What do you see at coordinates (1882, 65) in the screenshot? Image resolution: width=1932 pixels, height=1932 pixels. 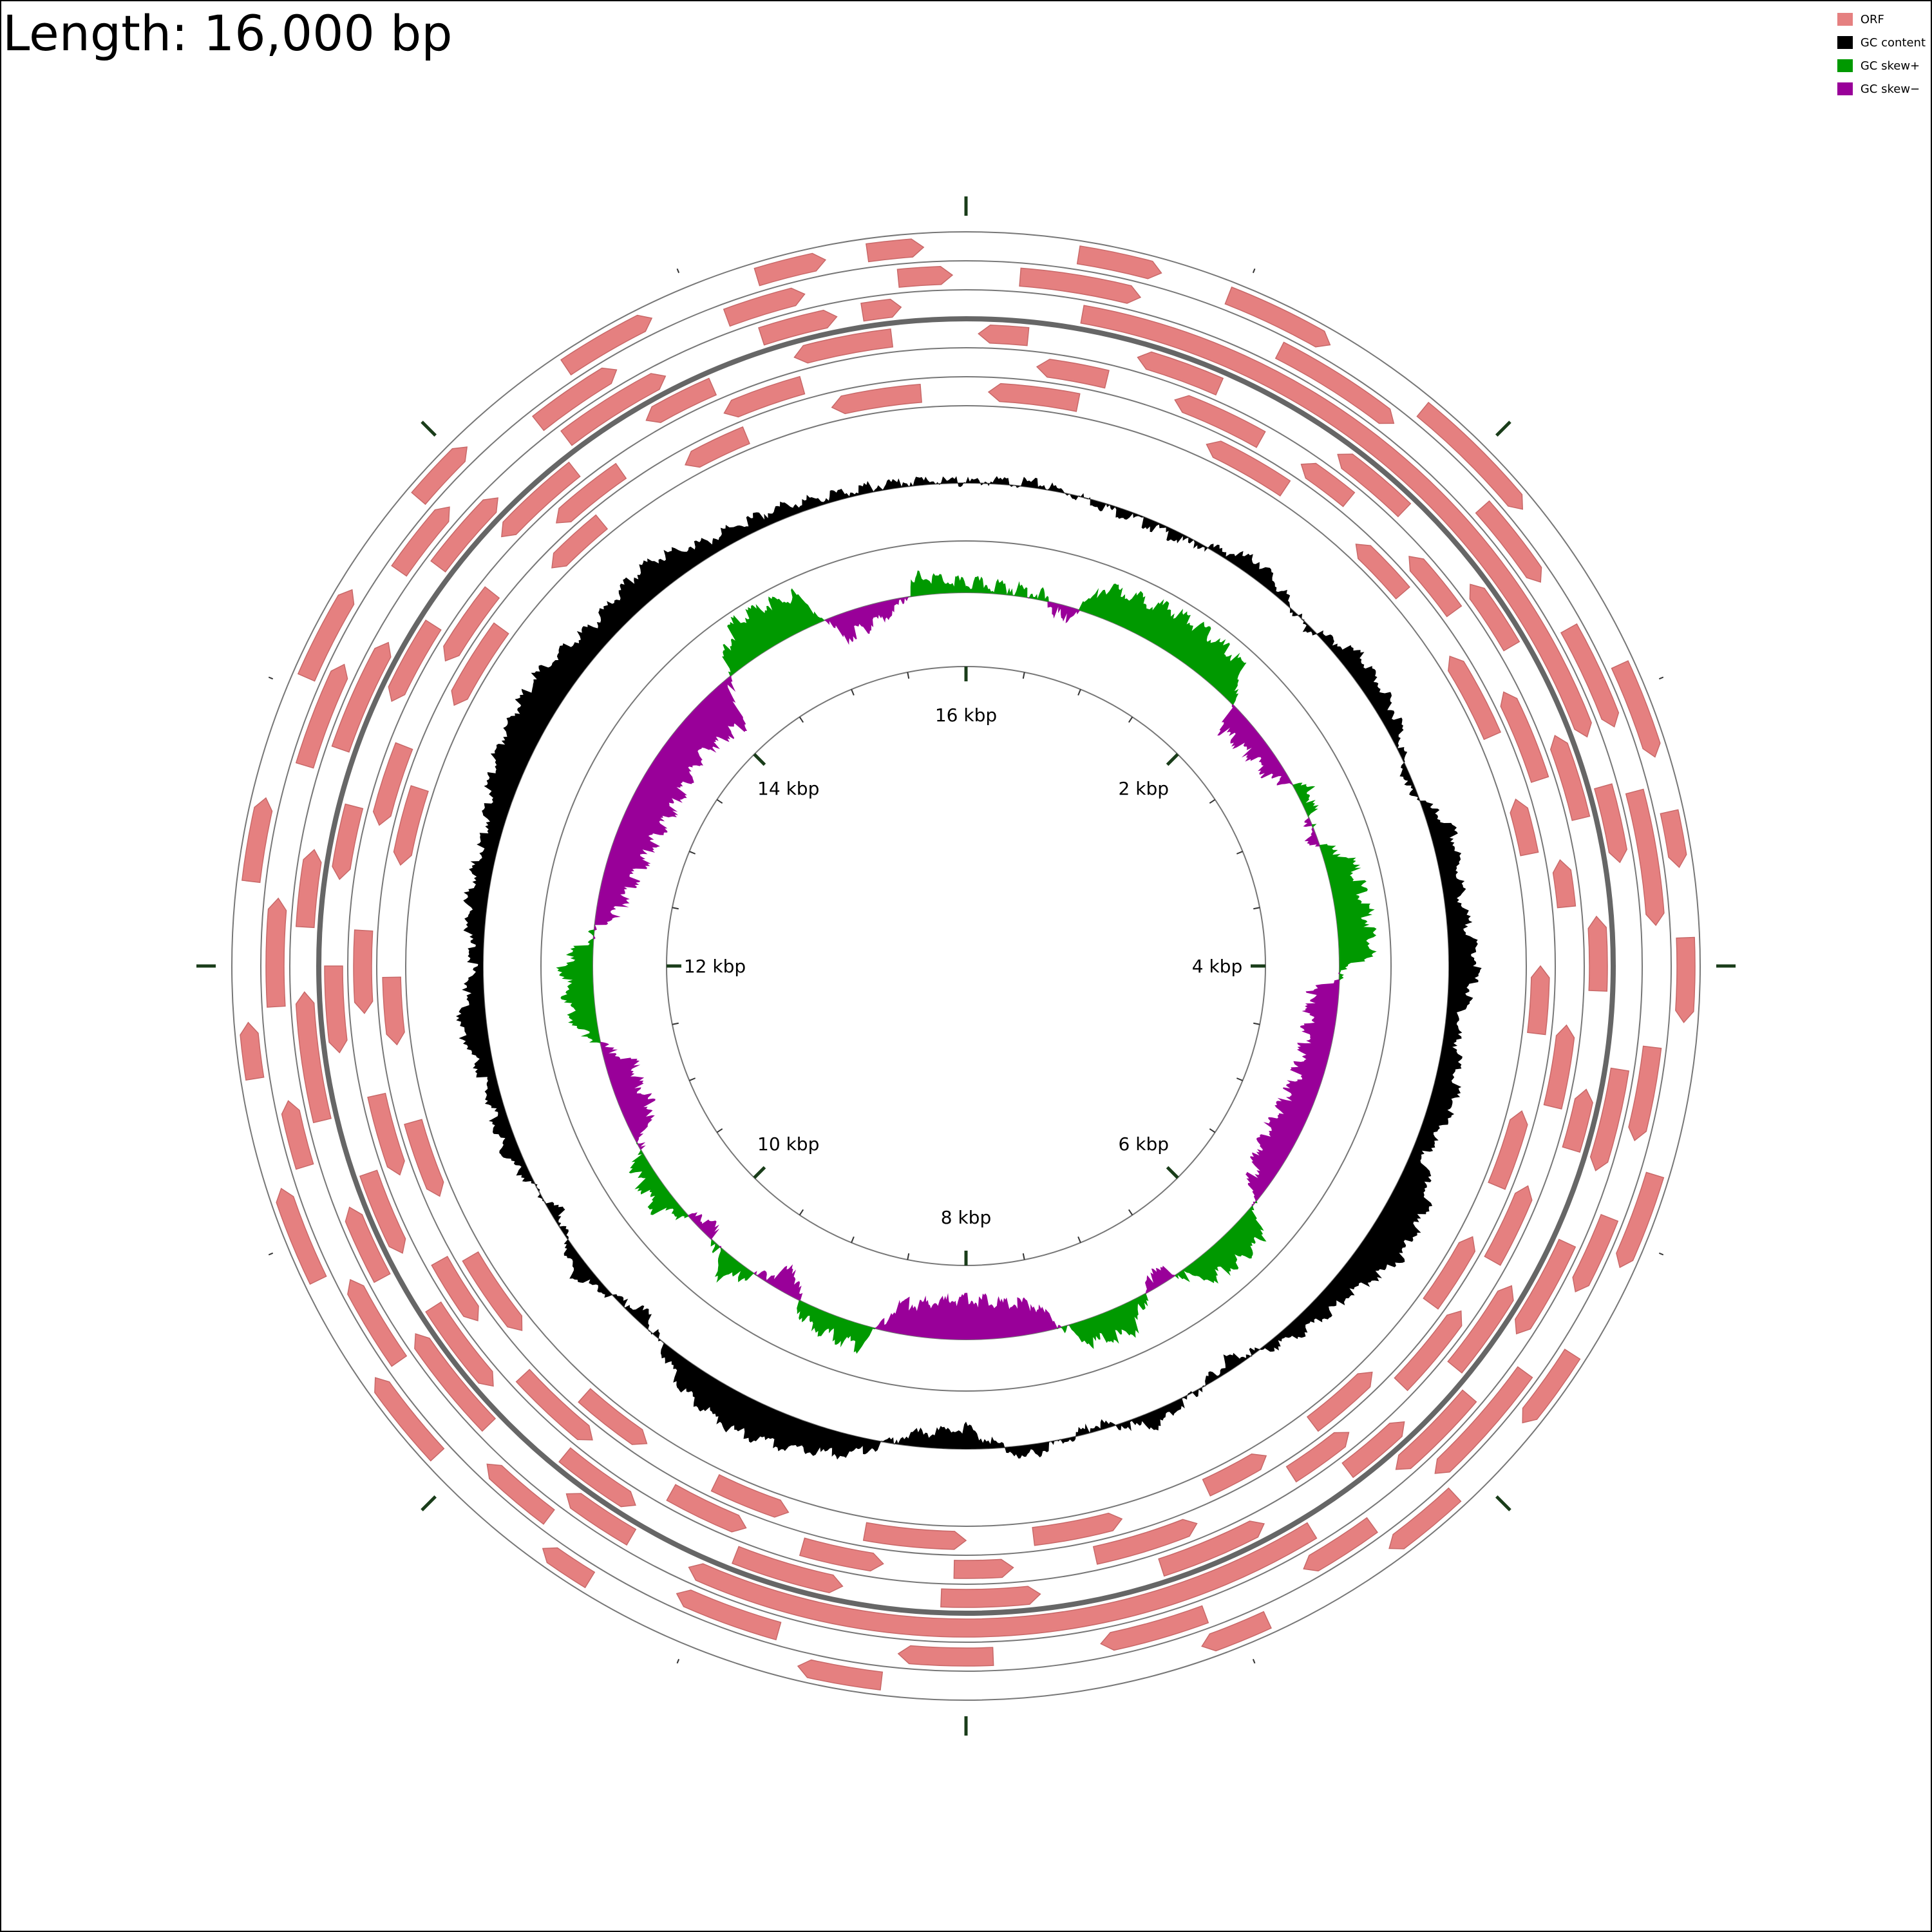 I see `legend-item-gc-skew-plus: GC skew+` at bounding box center [1882, 65].